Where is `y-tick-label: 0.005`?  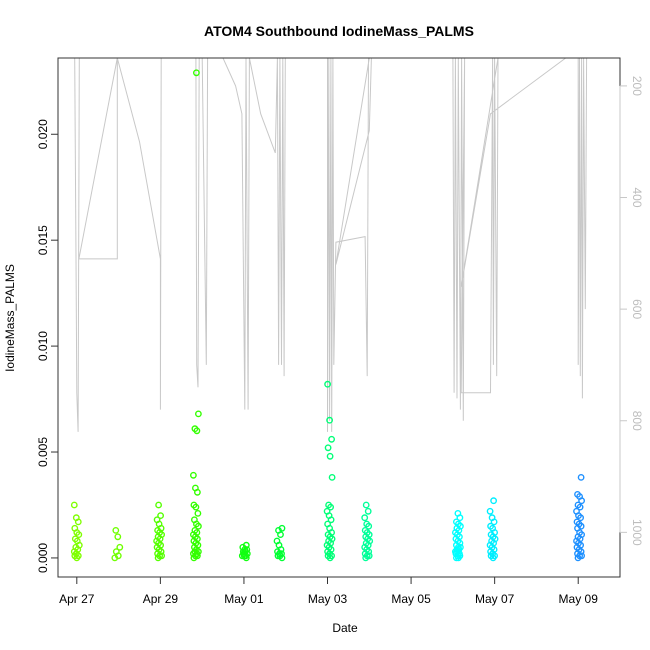
y-tick-label: 0.005 is located at coordinates (43, 452).